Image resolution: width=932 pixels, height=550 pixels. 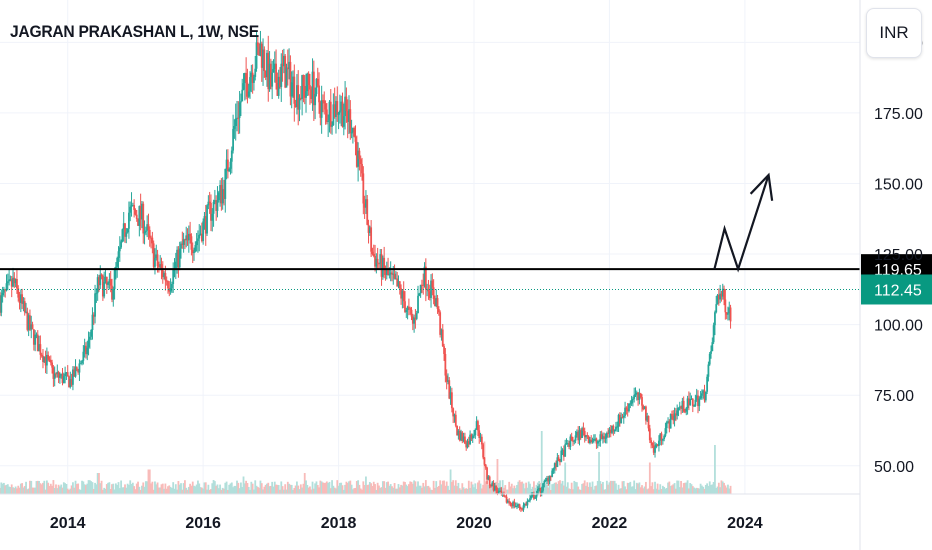 I want to click on y-tick-label: 175.00, so click(x=898, y=114).